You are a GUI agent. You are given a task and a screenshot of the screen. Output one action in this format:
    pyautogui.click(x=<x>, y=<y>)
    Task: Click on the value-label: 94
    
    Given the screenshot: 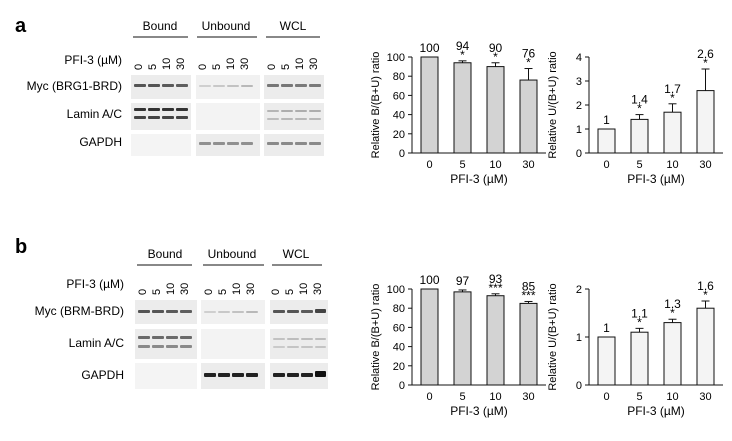 What is the action you would take?
    pyautogui.click(x=463, y=46)
    